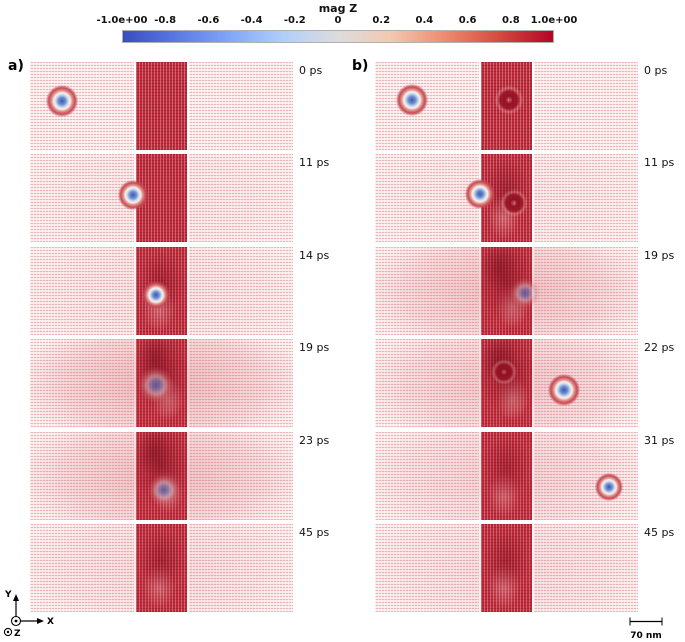  I want to click on simulation-panel-a-11-ps, so click(161, 198).